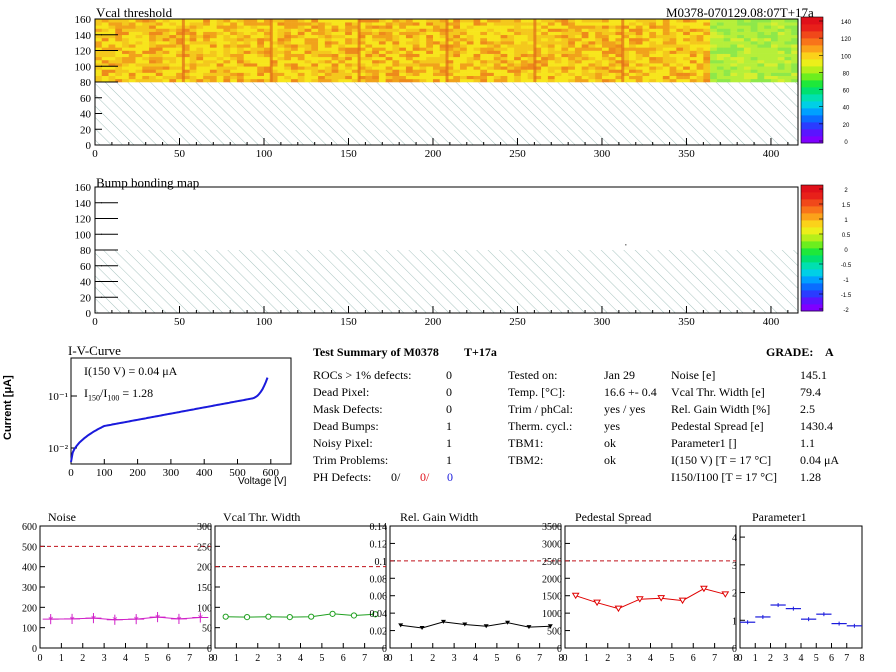  What do you see at coordinates (86, 298) in the screenshot?
I see `map-ytick-label: 20` at bounding box center [86, 298].